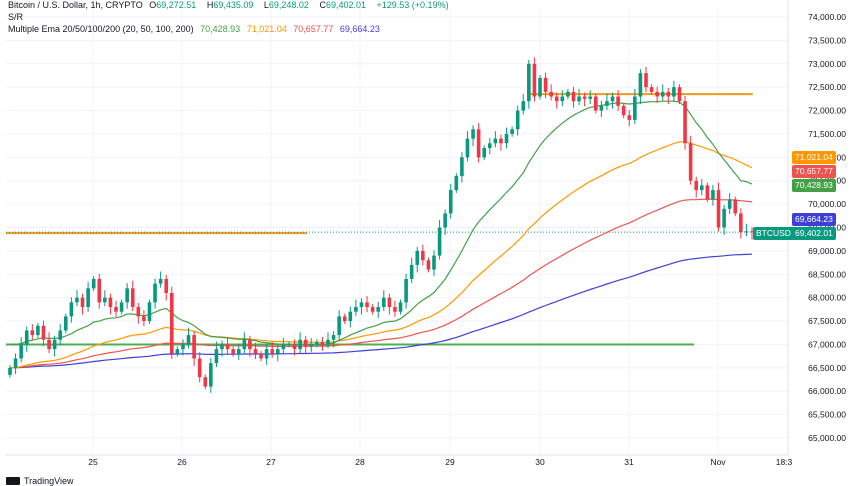 The width and height of the screenshot is (852, 486). Describe the element at coordinates (629, 462) in the screenshot. I see `x-tick-label: 31` at that location.